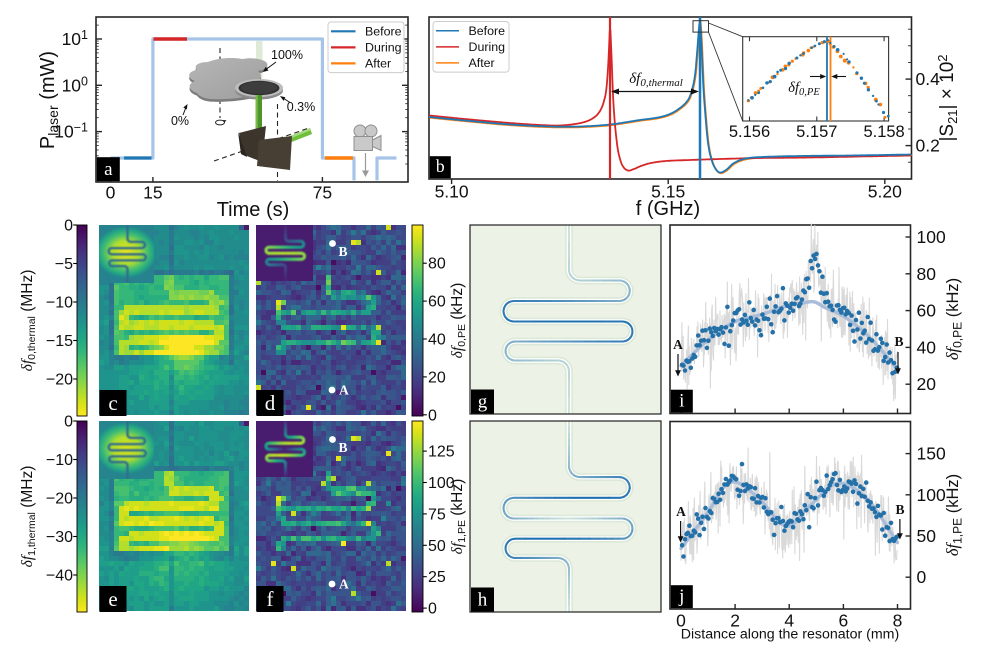 The image size is (987, 650). What do you see at coordinates (668, 209) in the screenshot?
I see `svg-text: f (GHz)` at bounding box center [668, 209].